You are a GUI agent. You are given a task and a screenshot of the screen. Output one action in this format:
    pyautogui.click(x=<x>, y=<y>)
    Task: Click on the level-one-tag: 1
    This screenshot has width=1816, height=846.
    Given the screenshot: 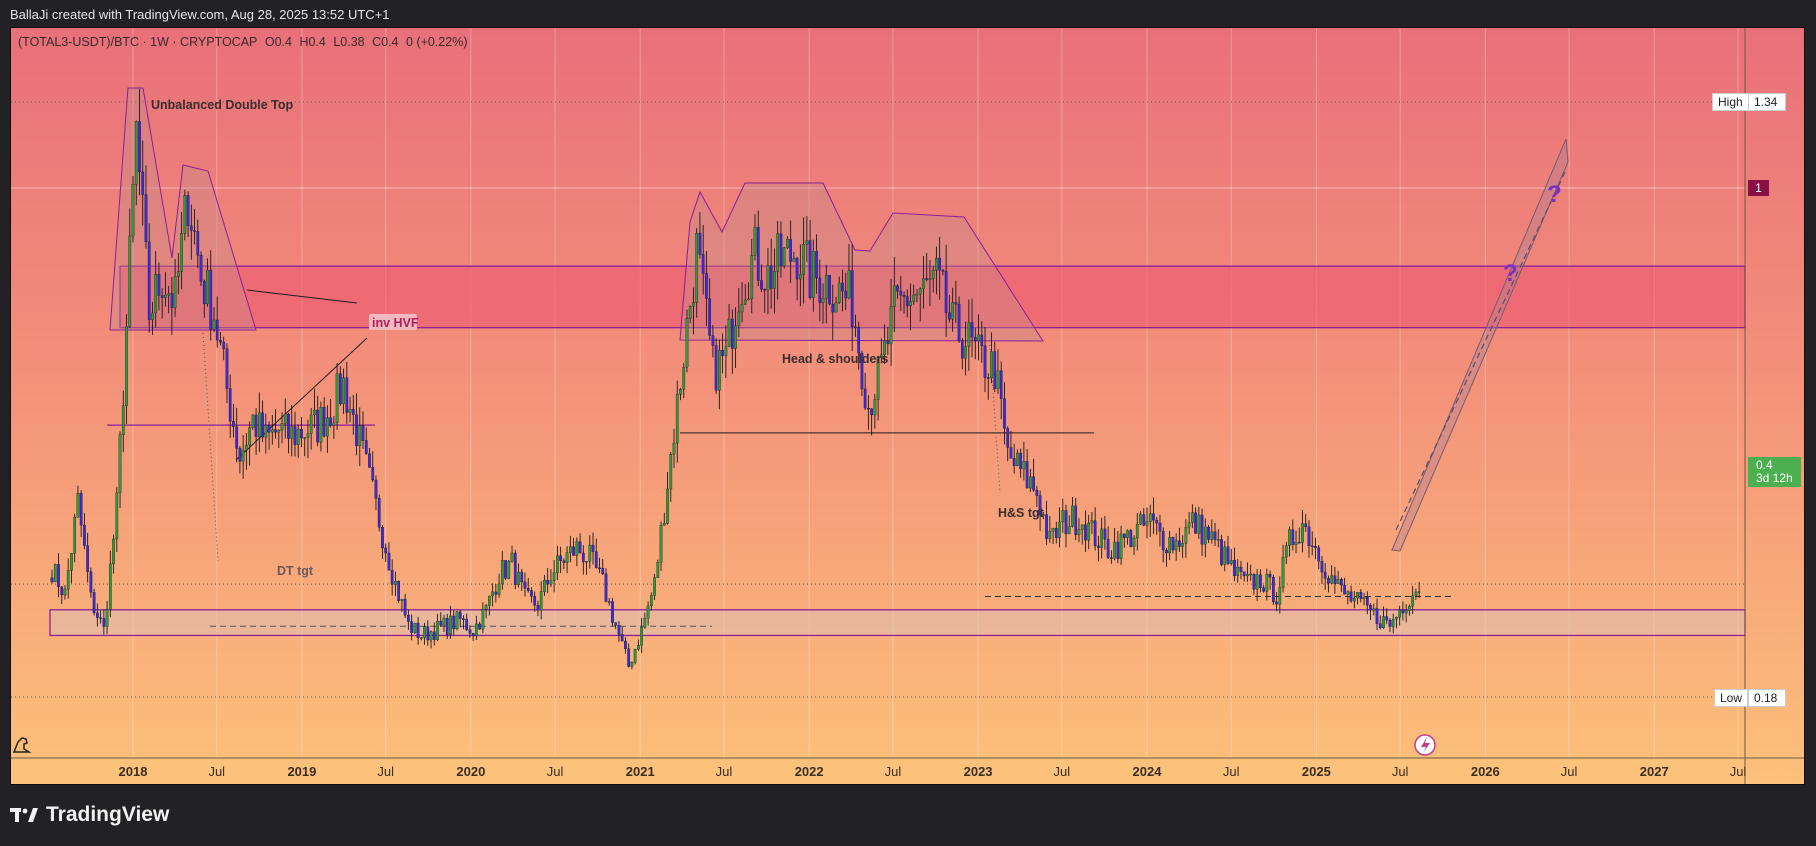 What is the action you would take?
    pyautogui.click(x=1758, y=188)
    